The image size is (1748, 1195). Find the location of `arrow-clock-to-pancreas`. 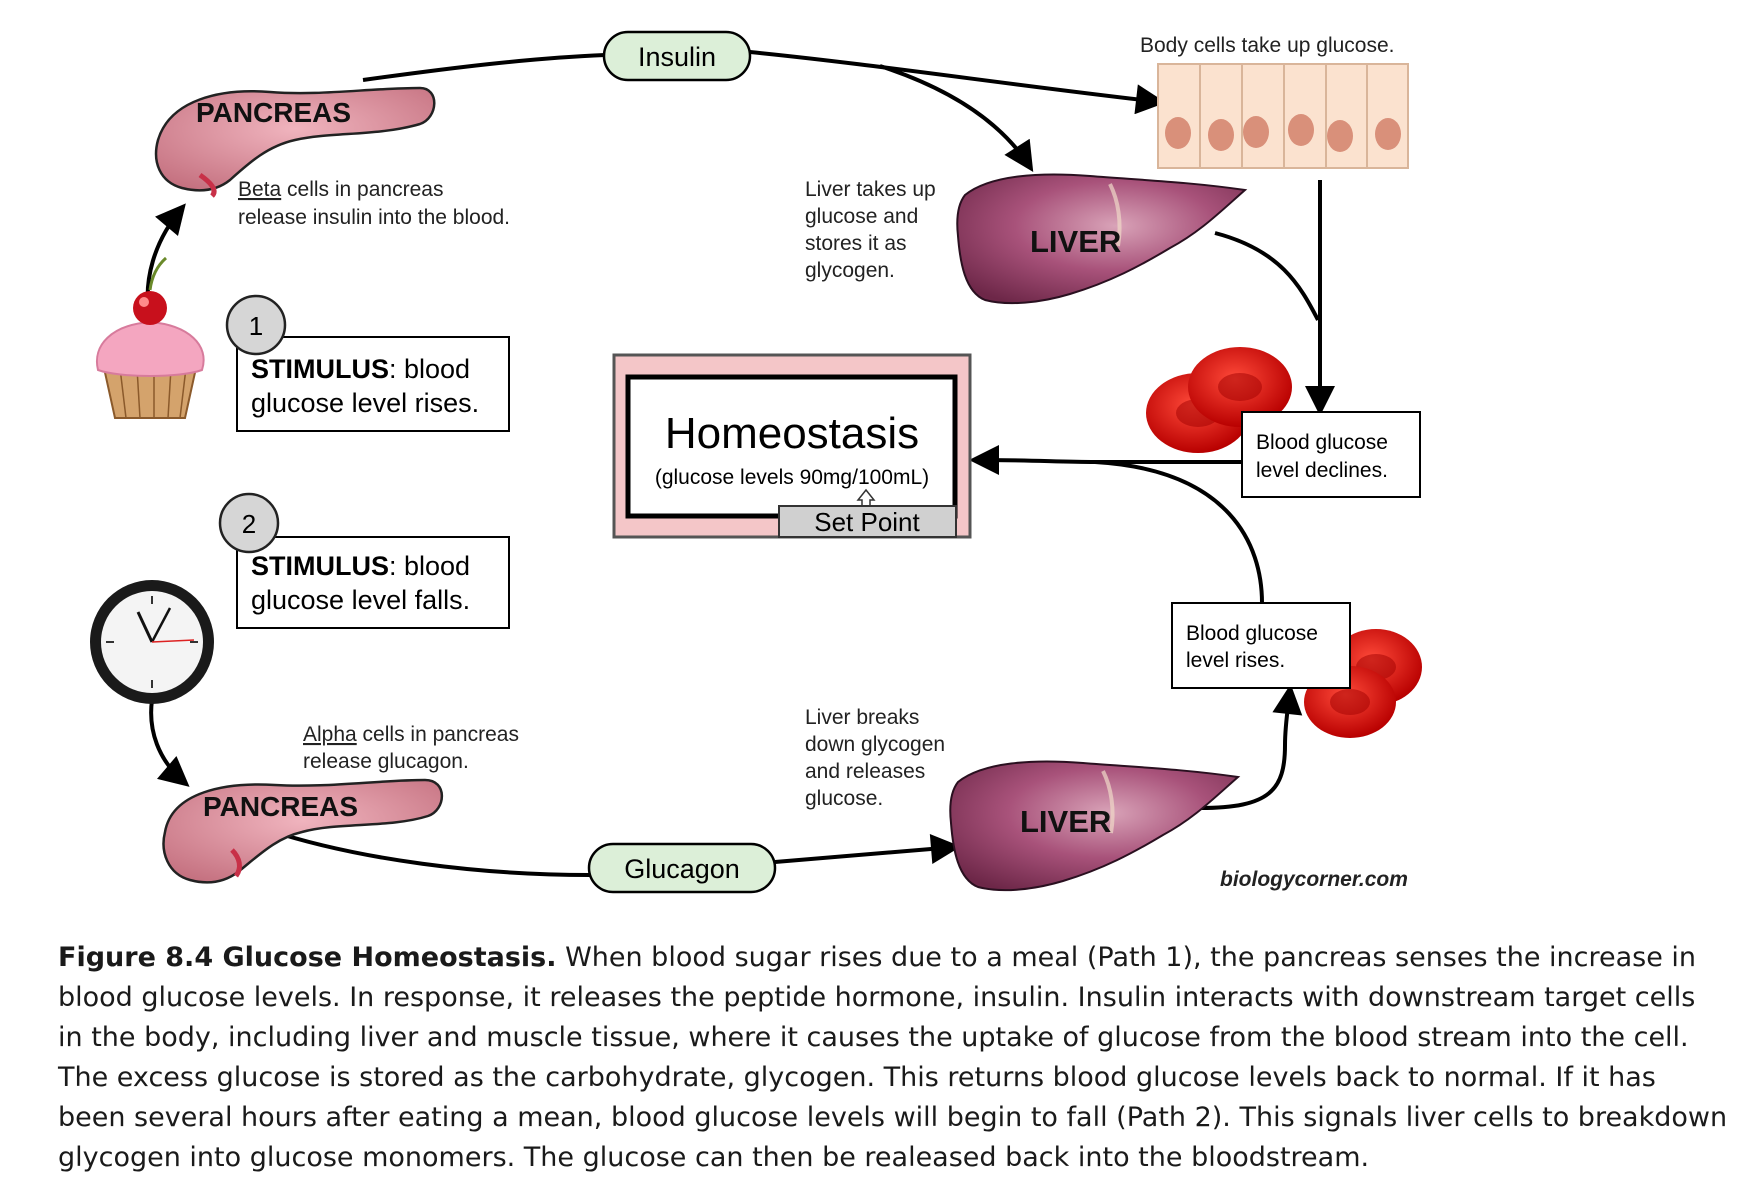

arrow-clock-to-pancreas is located at coordinates (169, 743).